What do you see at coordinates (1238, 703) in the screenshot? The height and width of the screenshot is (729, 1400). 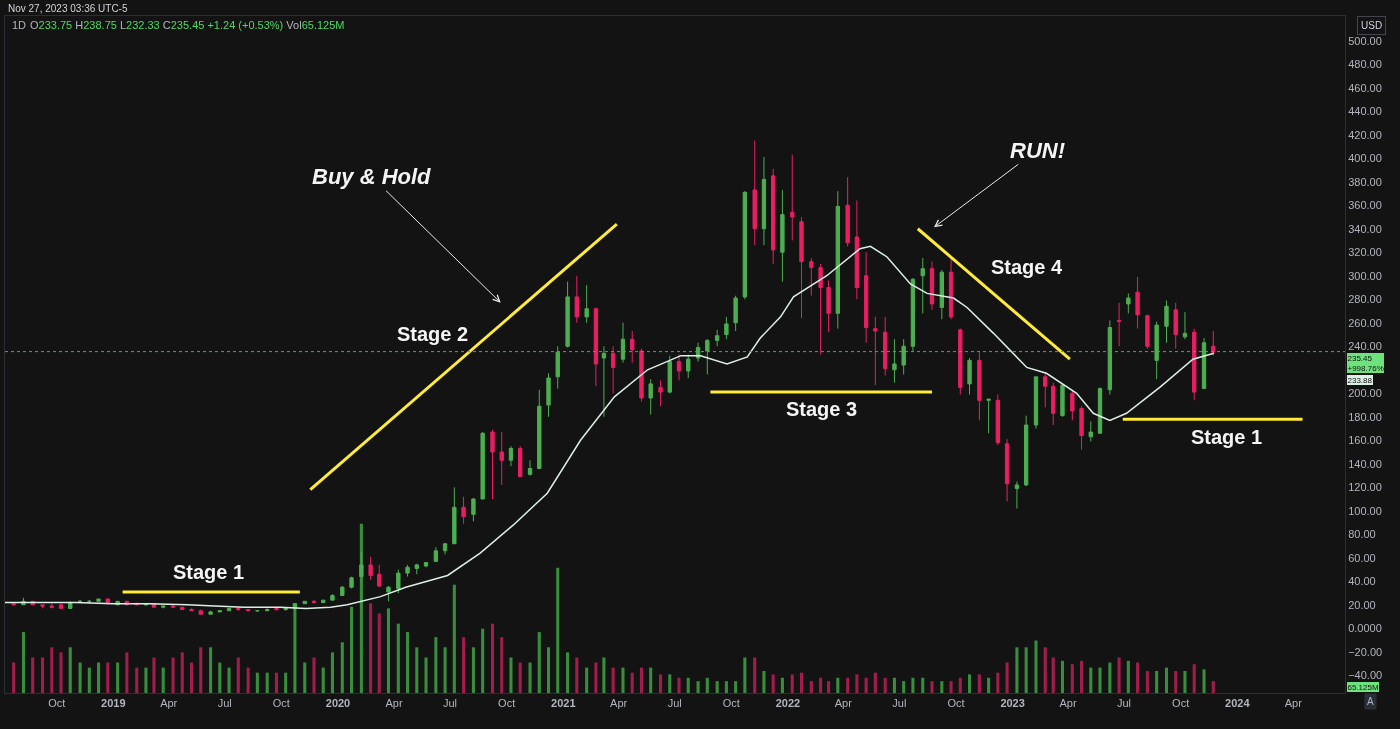 I see `x-tick-label: 2024` at bounding box center [1238, 703].